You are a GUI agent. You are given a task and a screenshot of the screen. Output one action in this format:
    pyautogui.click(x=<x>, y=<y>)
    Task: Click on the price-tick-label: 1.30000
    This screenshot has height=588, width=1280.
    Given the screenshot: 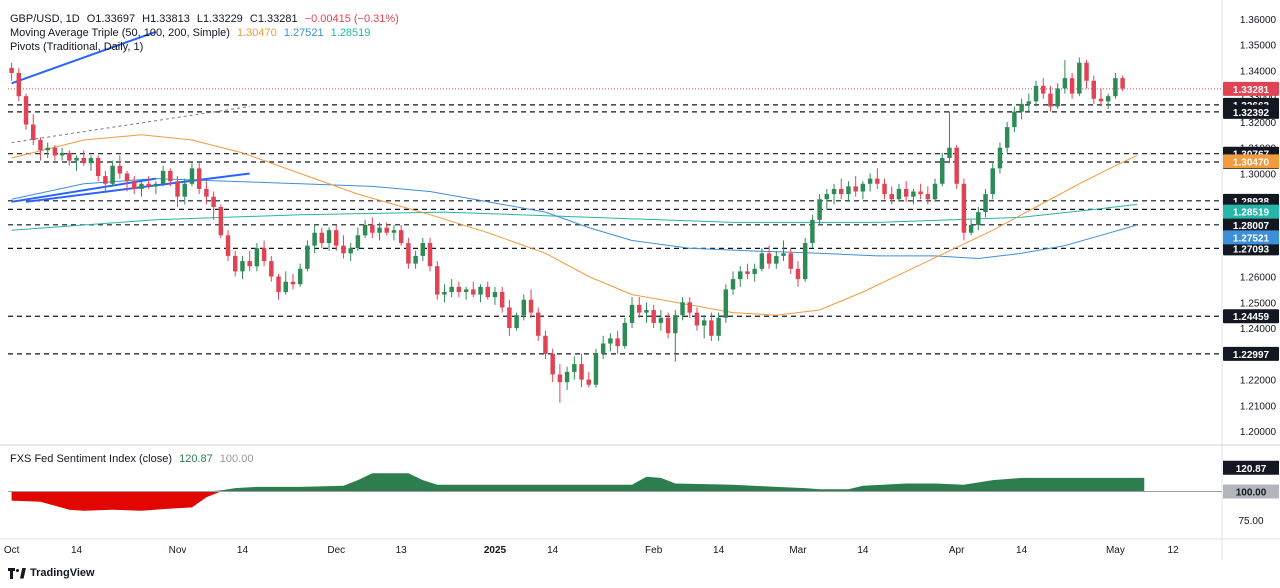 What is the action you would take?
    pyautogui.click(x=1258, y=174)
    